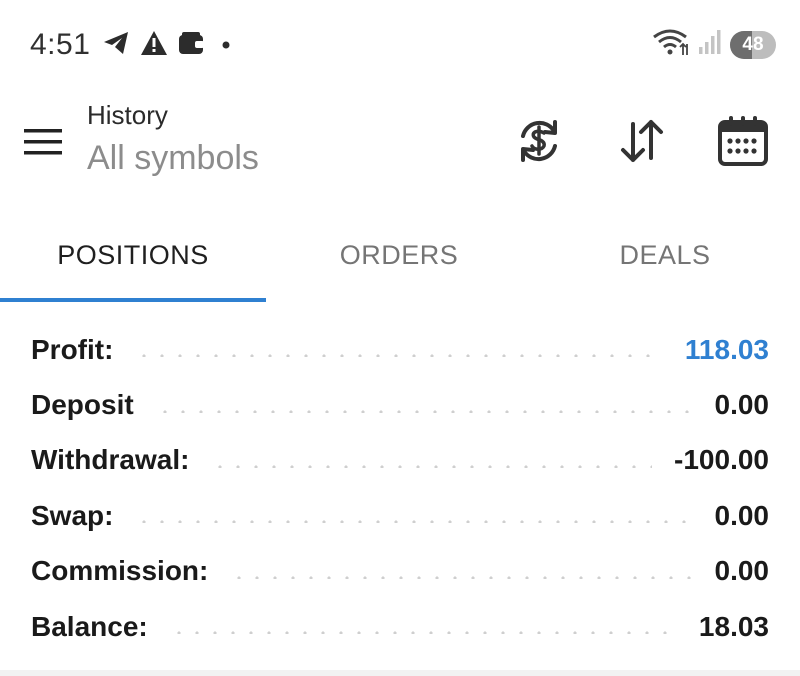  Describe the element at coordinates (226, 45) in the screenshot. I see `notification-dot-icon` at that location.